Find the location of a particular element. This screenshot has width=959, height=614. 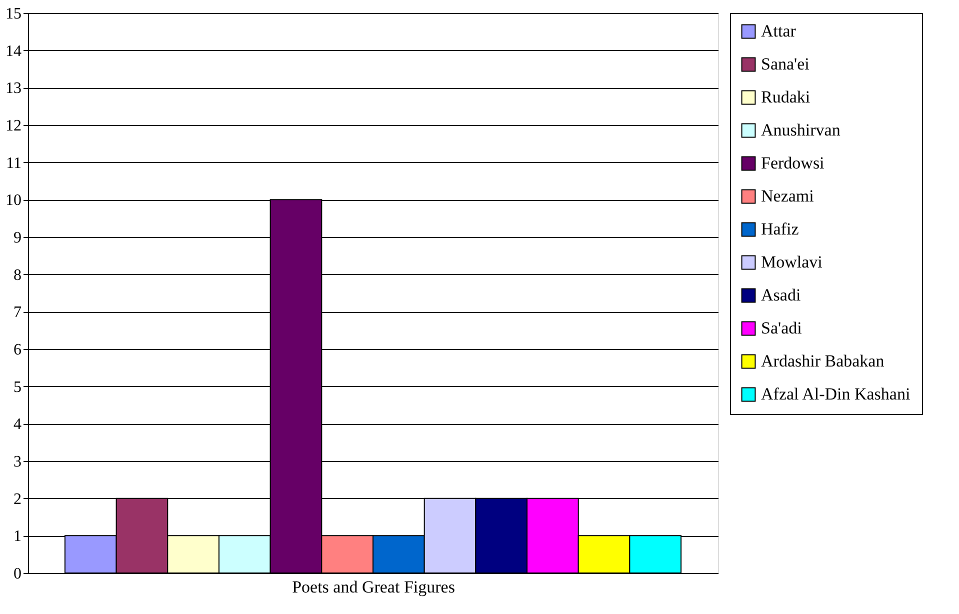

y-tick-label: 4 is located at coordinates (18, 425).